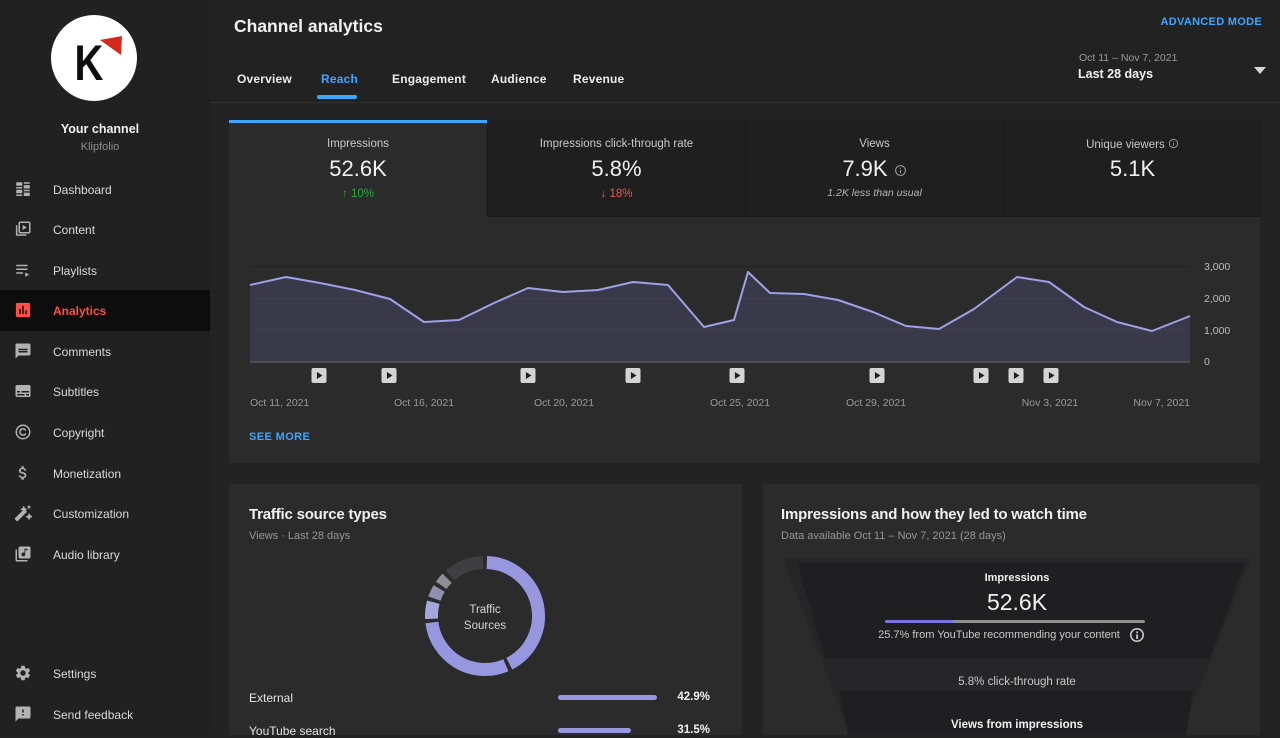 The width and height of the screenshot is (1280, 738). I want to click on svg-text: Nov 7, 2021, so click(1161, 403).